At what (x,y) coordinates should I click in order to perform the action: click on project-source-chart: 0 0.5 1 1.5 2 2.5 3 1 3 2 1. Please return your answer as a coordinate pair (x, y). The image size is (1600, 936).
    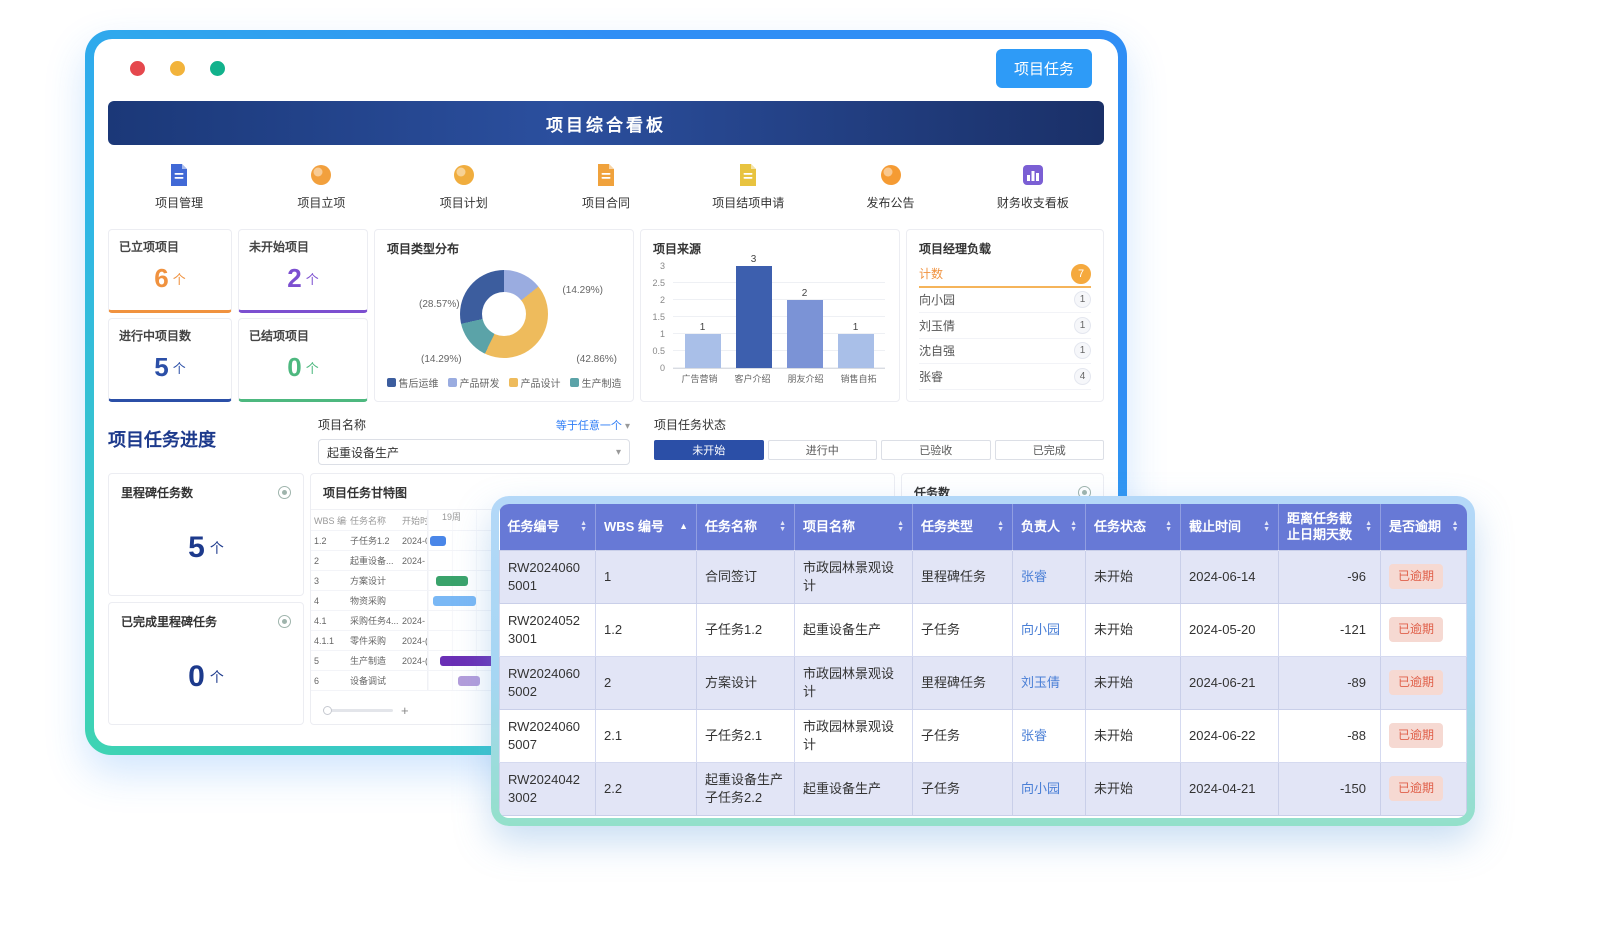
    Looking at the image, I should click on (768, 313).